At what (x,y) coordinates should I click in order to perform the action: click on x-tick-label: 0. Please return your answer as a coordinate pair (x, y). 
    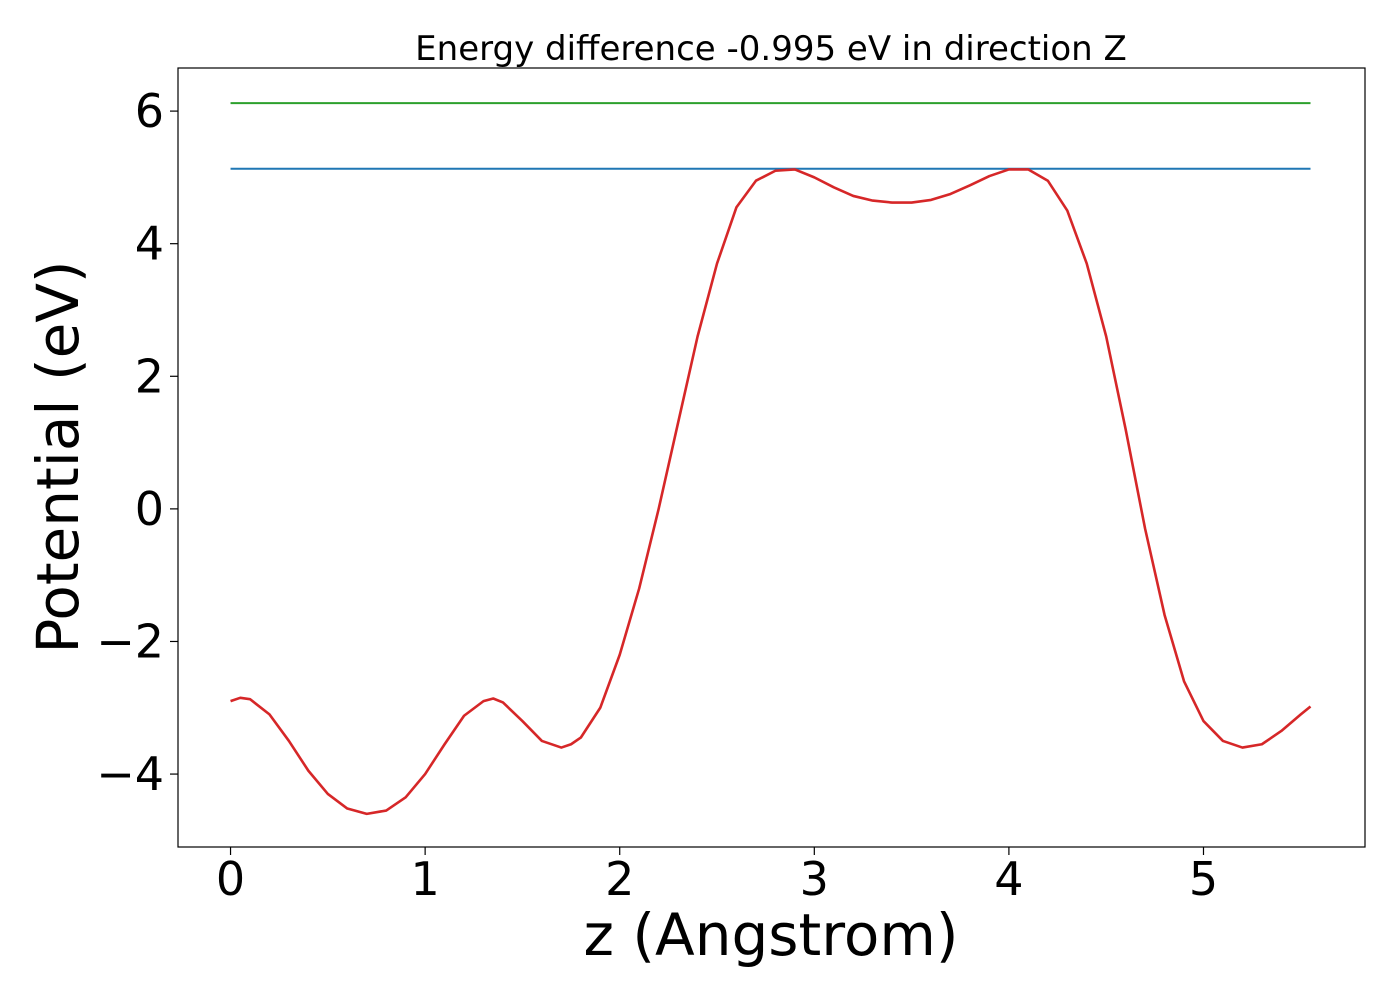
    Looking at the image, I should click on (230, 879).